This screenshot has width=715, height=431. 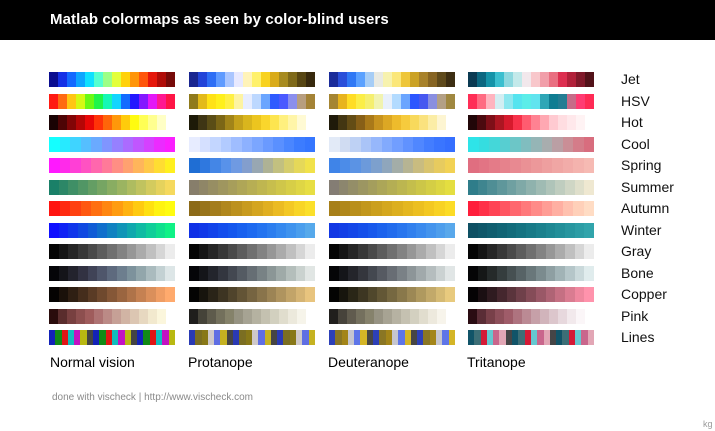 I want to click on colormap-strip-hot-tritanope, so click(x=531, y=122).